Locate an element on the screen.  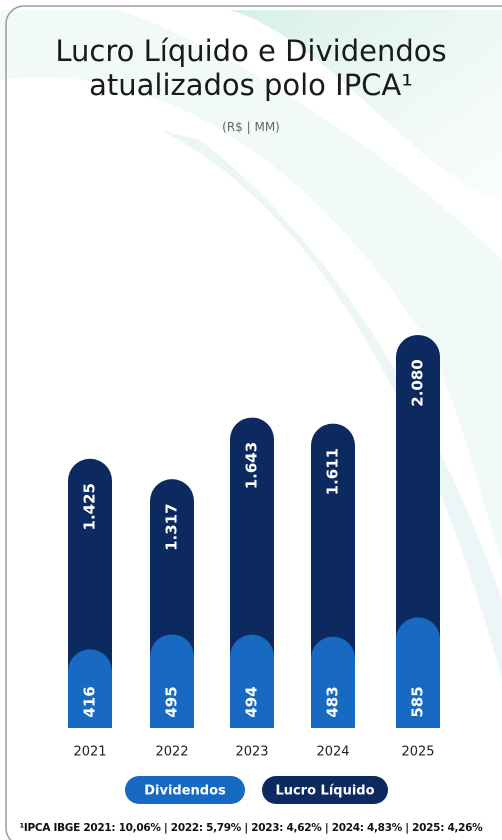
legend-label: Lucro Líquido is located at coordinates (324, 791).